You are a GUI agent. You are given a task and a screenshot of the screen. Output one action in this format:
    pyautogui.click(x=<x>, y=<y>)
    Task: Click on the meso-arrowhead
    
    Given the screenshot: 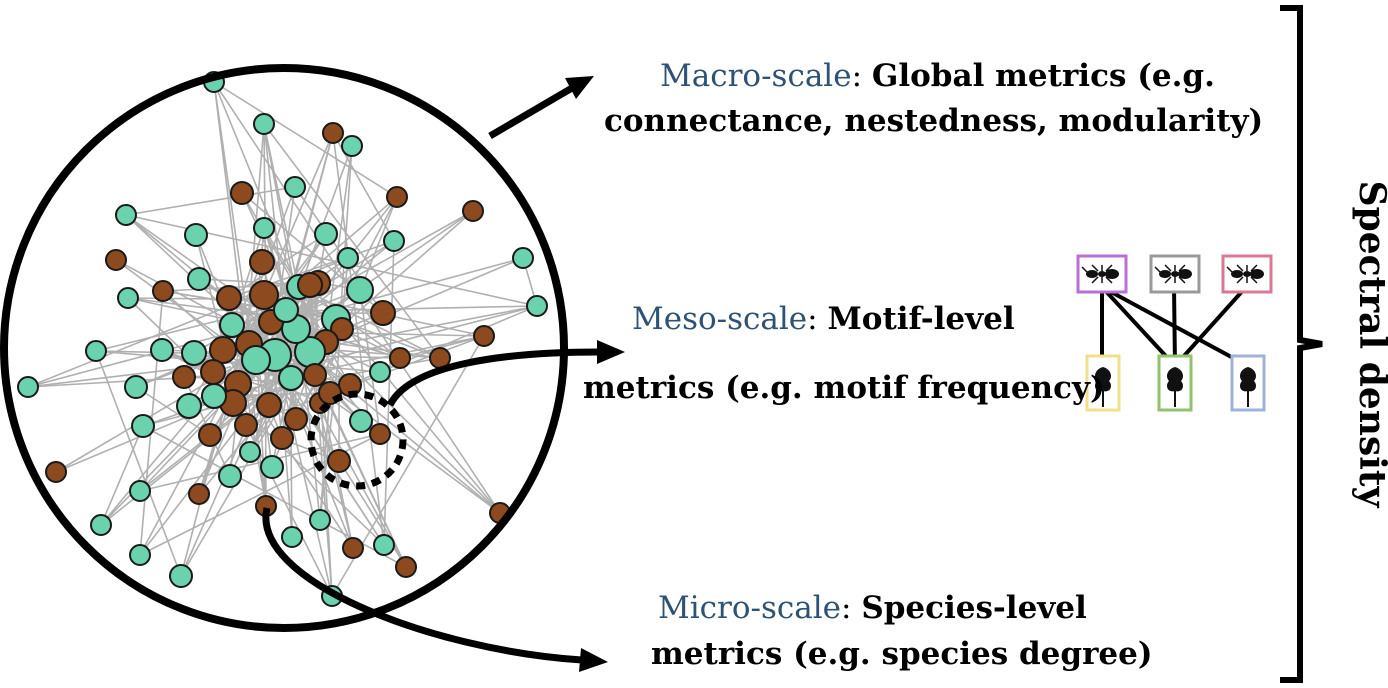 What is the action you would take?
    pyautogui.click(x=611, y=352)
    